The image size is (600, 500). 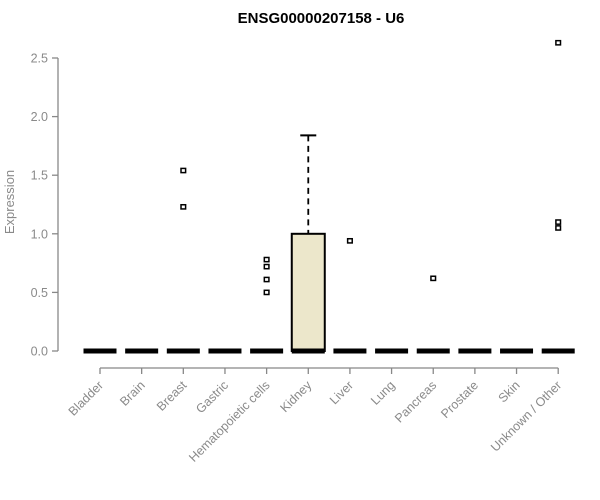 What do you see at coordinates (39, 59) in the screenshot?
I see `y-tick-label: 2.5` at bounding box center [39, 59].